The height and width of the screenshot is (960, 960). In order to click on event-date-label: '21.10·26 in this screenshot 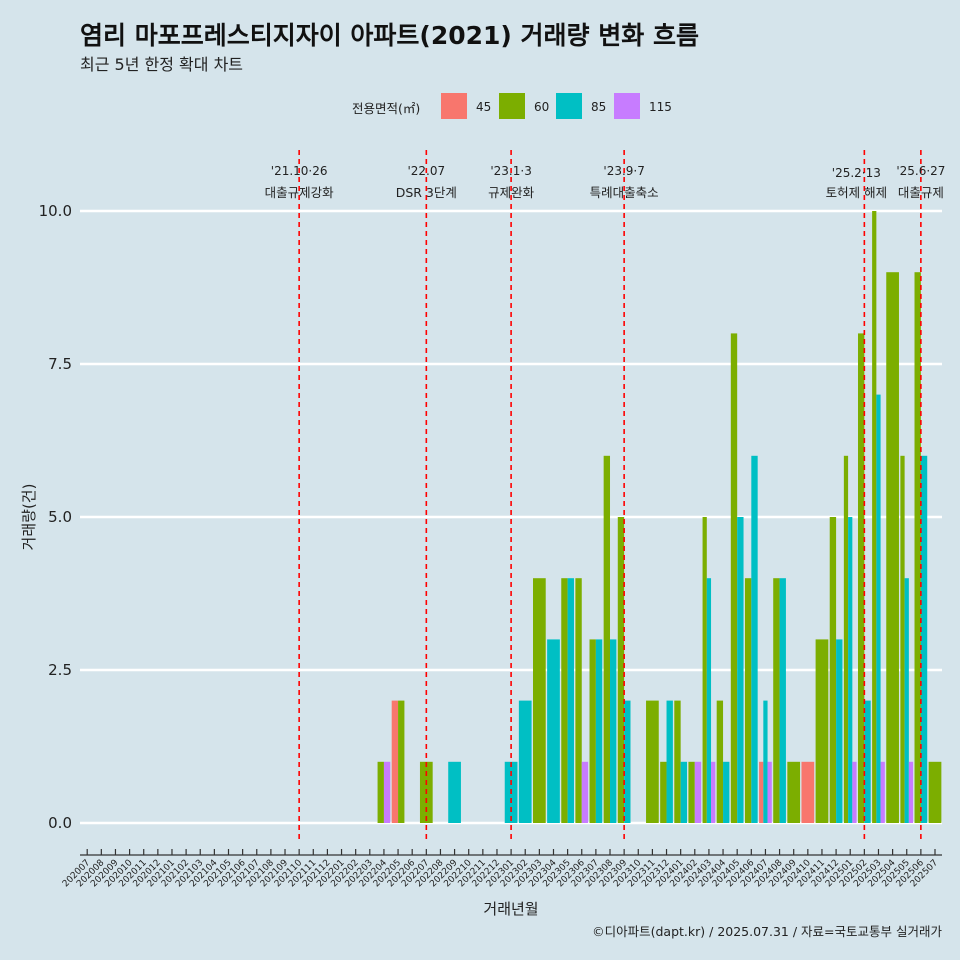, I will do `click(299, 171)`.